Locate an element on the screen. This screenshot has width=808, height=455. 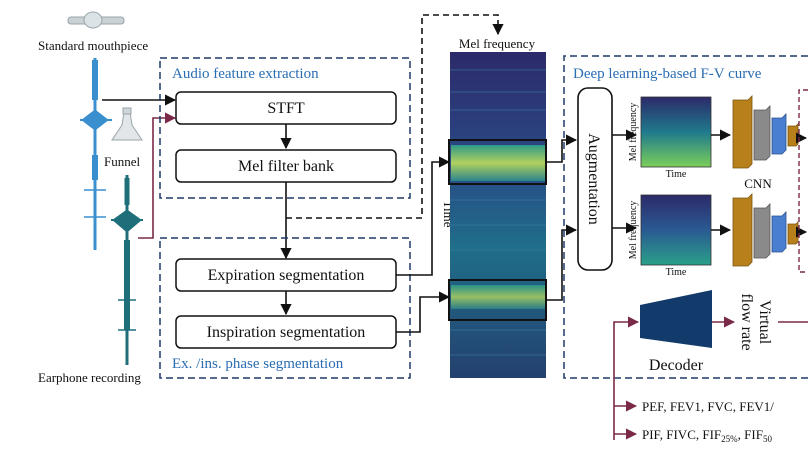
spectrogram-top-label: Mel frequency is located at coordinates (497, 43).